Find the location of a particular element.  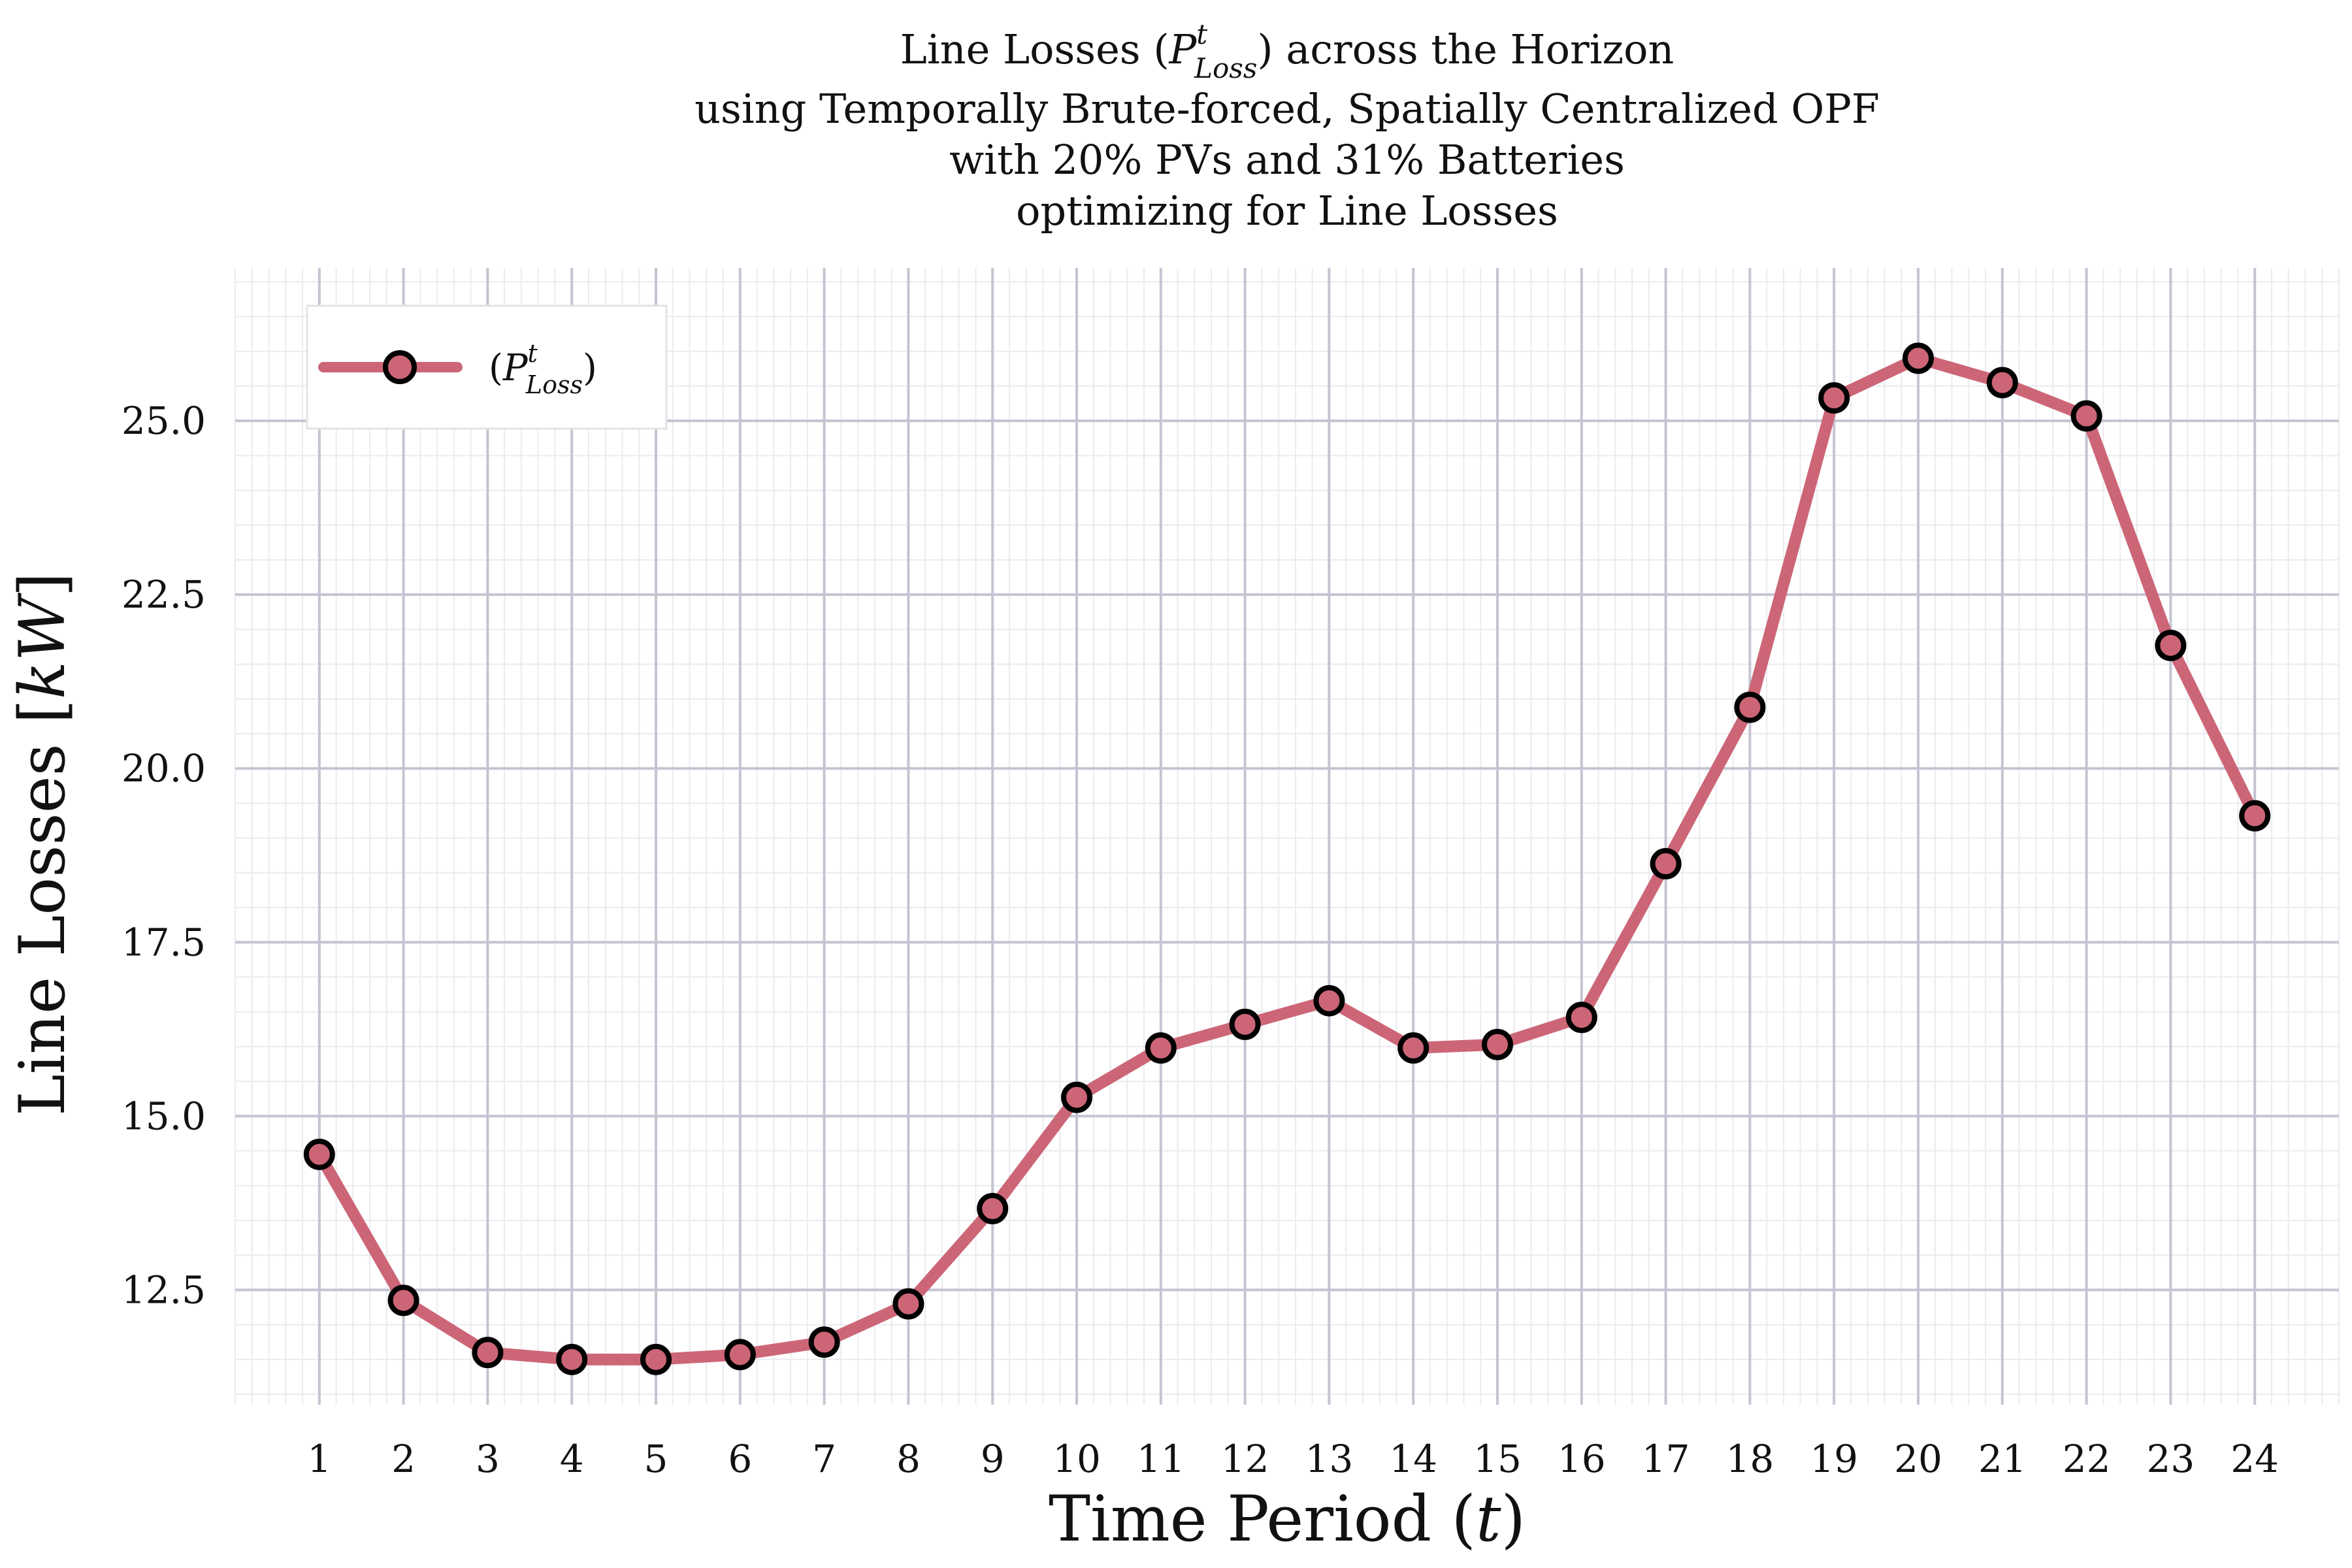

x-tick-label: 17 is located at coordinates (1666, 1459).